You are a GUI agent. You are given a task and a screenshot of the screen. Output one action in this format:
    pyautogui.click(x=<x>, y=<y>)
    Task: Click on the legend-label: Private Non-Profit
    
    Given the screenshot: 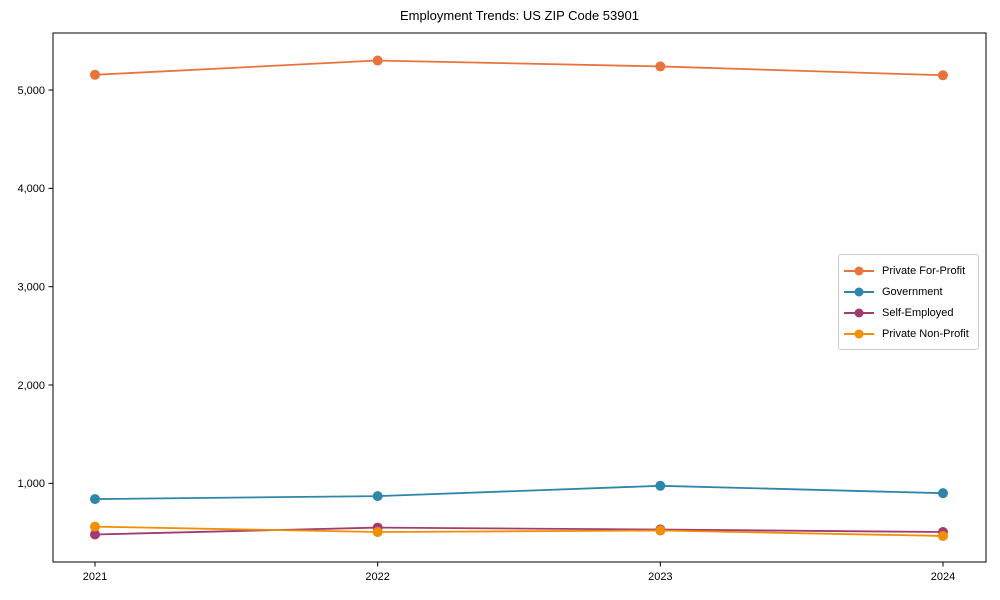 What is the action you would take?
    pyautogui.click(x=925, y=333)
    